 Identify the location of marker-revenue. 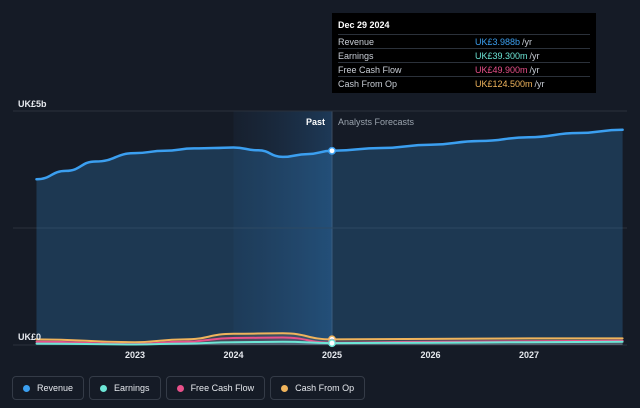
(332, 150).